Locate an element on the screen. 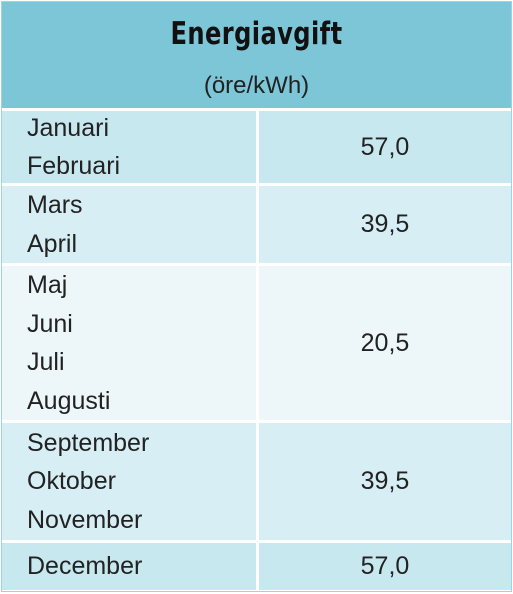 This screenshot has height=594, width=513. months-cell: Mars April is located at coordinates (129, 224).